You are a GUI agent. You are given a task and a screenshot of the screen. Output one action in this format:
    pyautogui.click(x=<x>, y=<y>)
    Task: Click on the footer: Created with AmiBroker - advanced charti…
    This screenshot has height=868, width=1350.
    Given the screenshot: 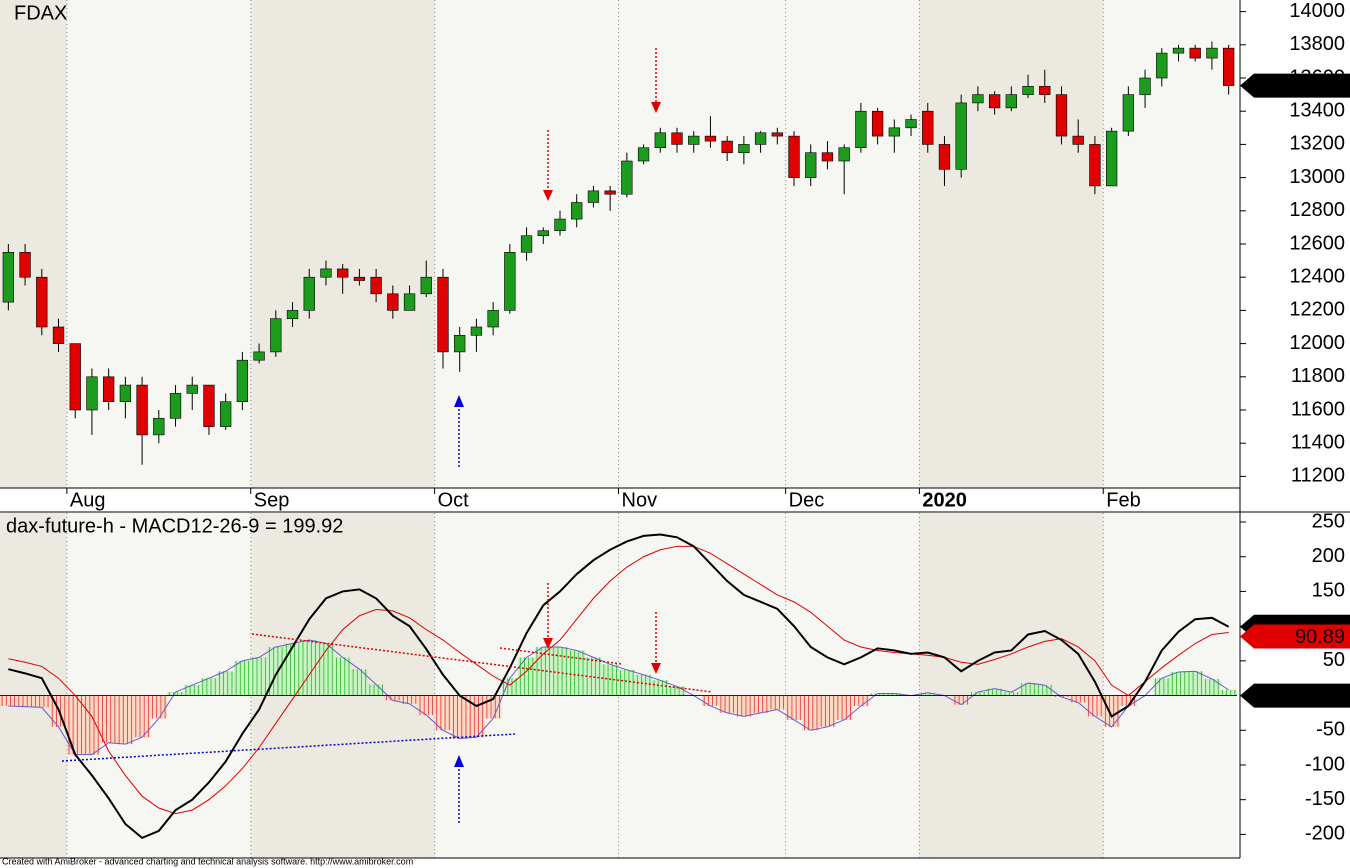 What is the action you would take?
    pyautogui.click(x=207, y=861)
    